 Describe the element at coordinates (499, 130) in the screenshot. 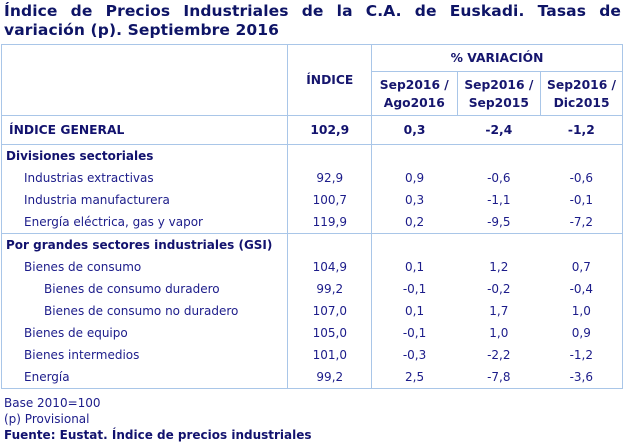

I see `row-var-2: -2,4` at that location.